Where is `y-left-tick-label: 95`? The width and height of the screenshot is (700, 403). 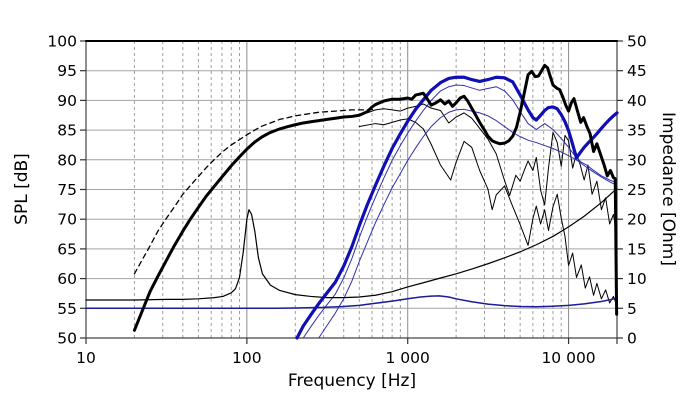
y-left-tick-label: 95 is located at coordinates (67, 71).